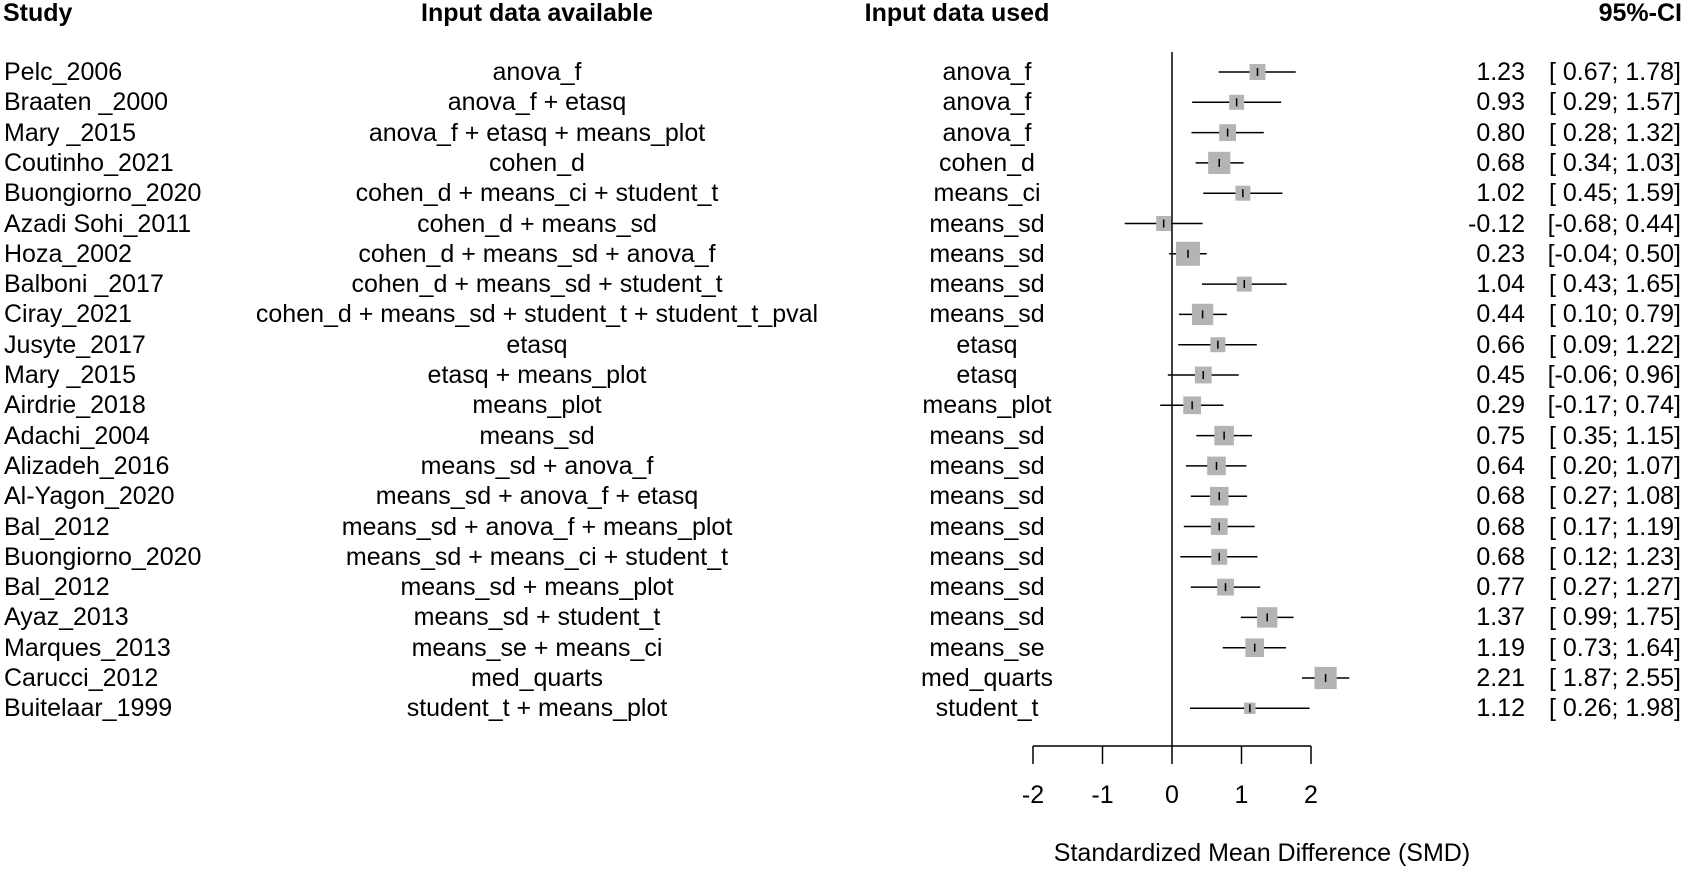 This screenshot has height=870, width=1685. I want to click on input-available: means_sd + anova_f + etasq, so click(537, 496).